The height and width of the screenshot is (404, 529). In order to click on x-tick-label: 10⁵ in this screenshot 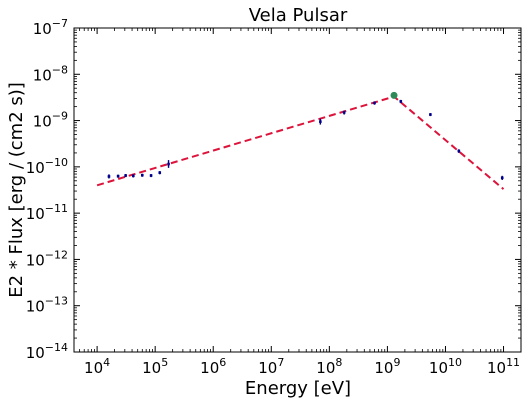, I will do `click(155, 366)`.